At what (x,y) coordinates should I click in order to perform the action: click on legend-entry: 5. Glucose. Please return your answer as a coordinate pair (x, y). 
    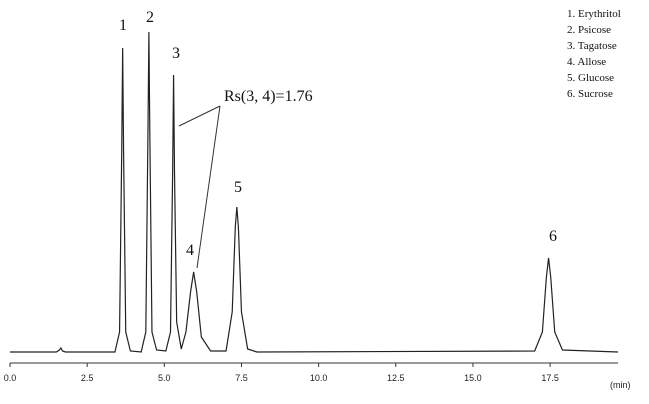
    Looking at the image, I should click on (590, 78).